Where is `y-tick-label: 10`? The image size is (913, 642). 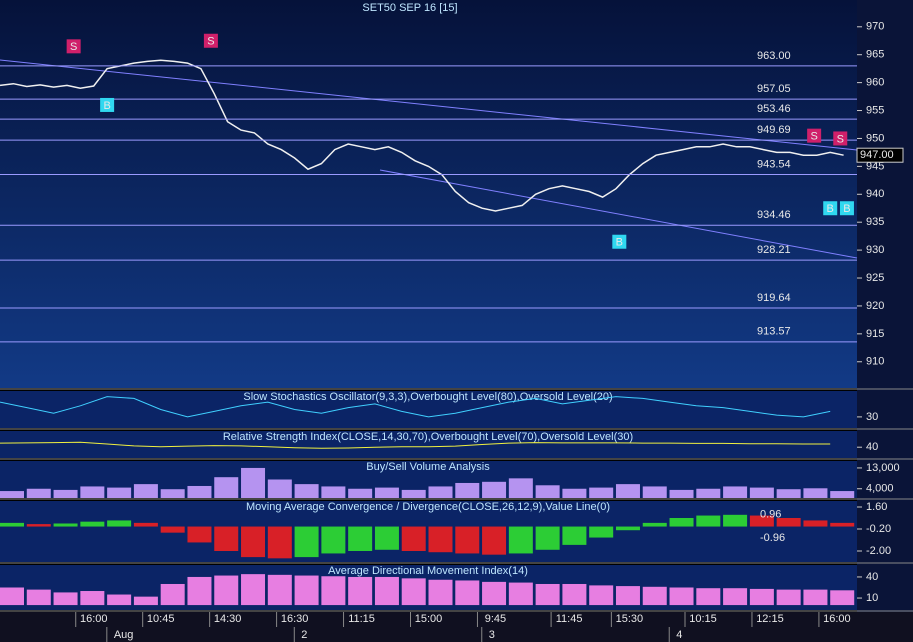
y-tick-label: 10 is located at coordinates (872, 598).